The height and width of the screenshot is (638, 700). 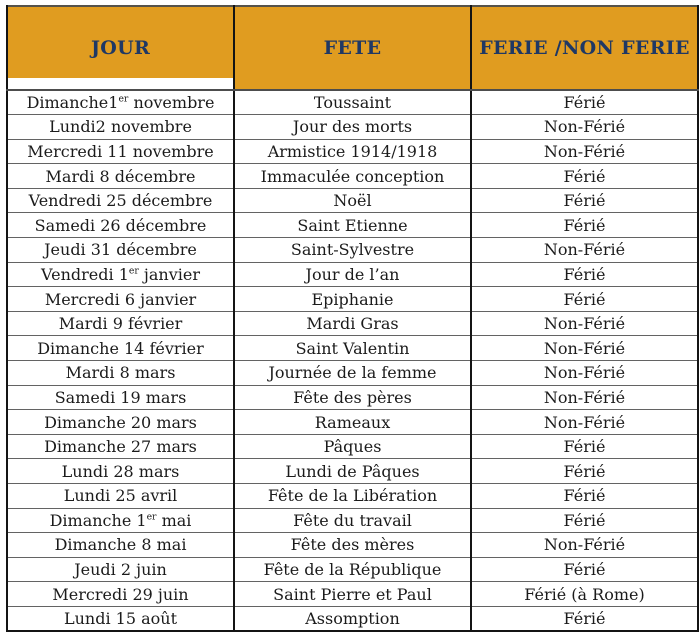 I want to click on cell-fete: Saint Pierre et Paul, so click(x=352, y=594).